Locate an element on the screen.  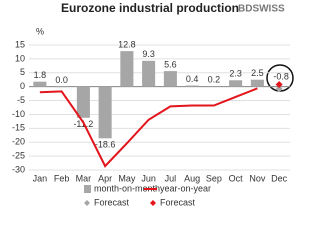
y-tick-label: -5 is located at coordinates (21, 100).